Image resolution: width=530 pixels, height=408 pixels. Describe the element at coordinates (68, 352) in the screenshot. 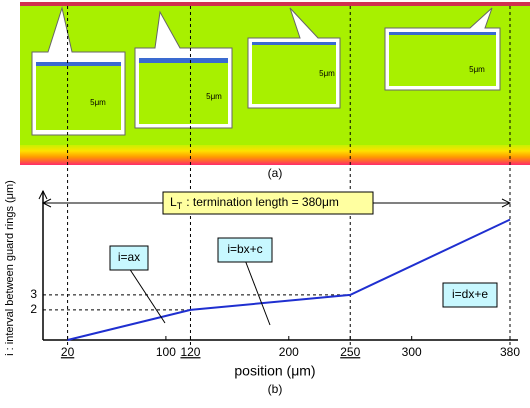

I see `x-tick-label: 20` at that location.